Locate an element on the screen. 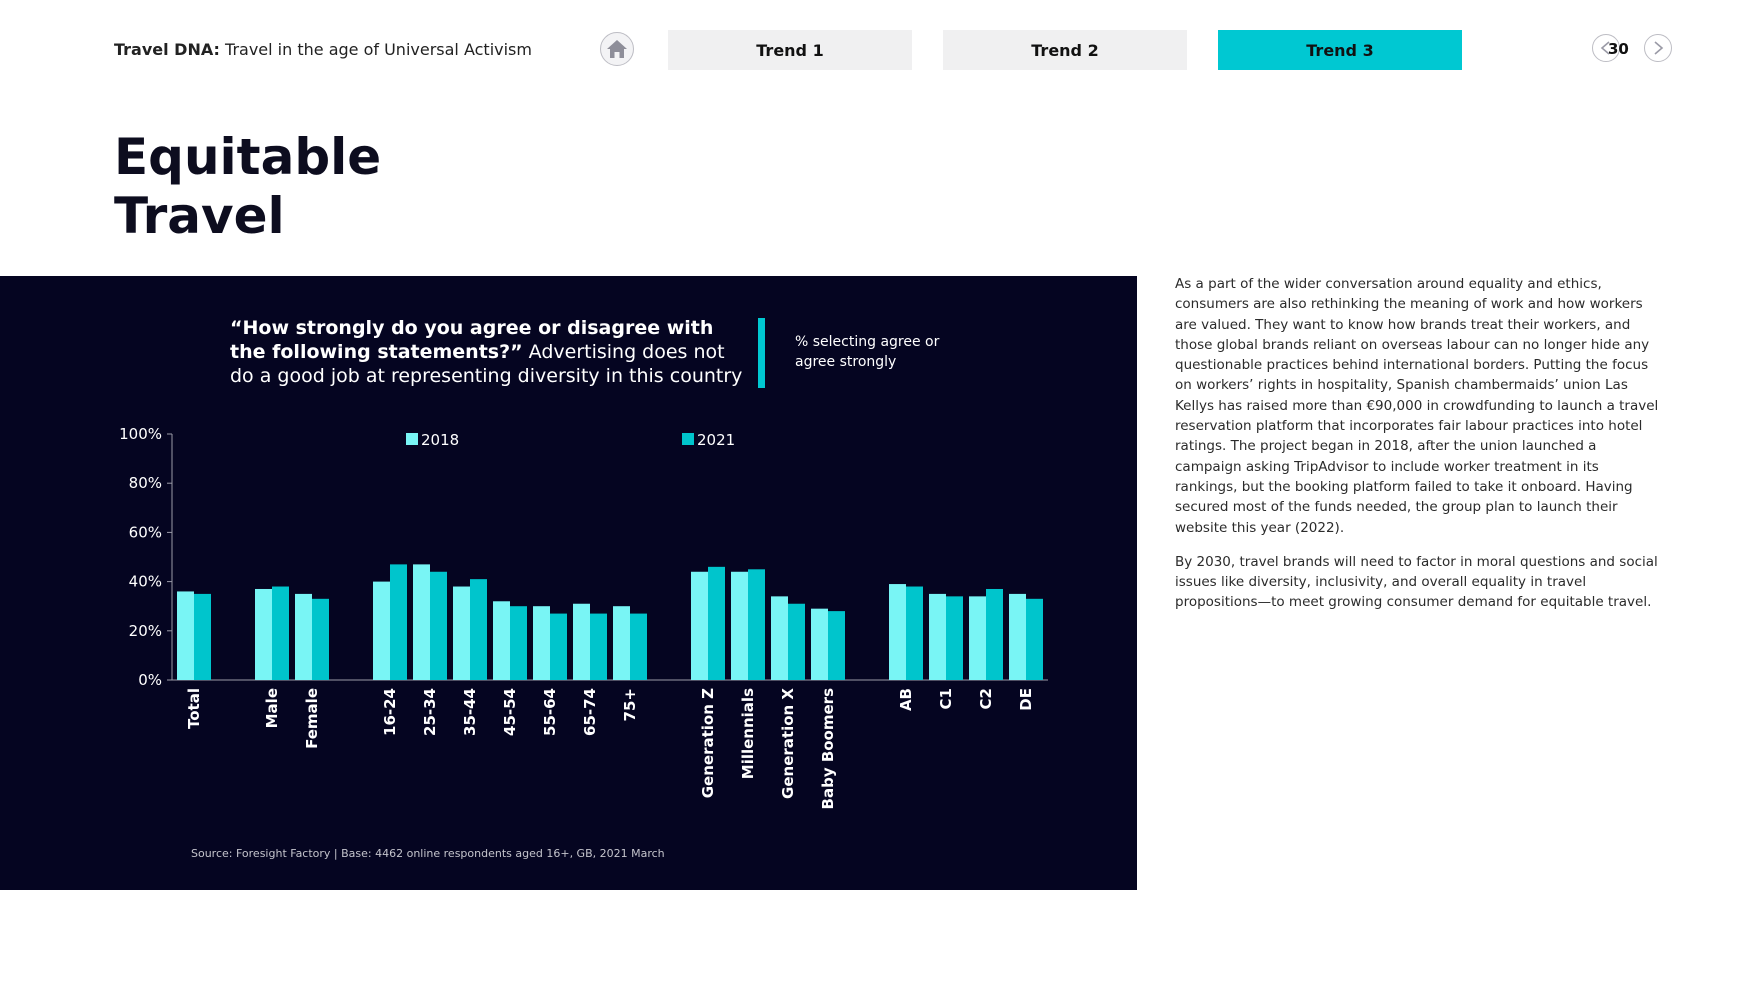 The height and width of the screenshot is (992, 1762). home-icon is located at coordinates (617, 49).